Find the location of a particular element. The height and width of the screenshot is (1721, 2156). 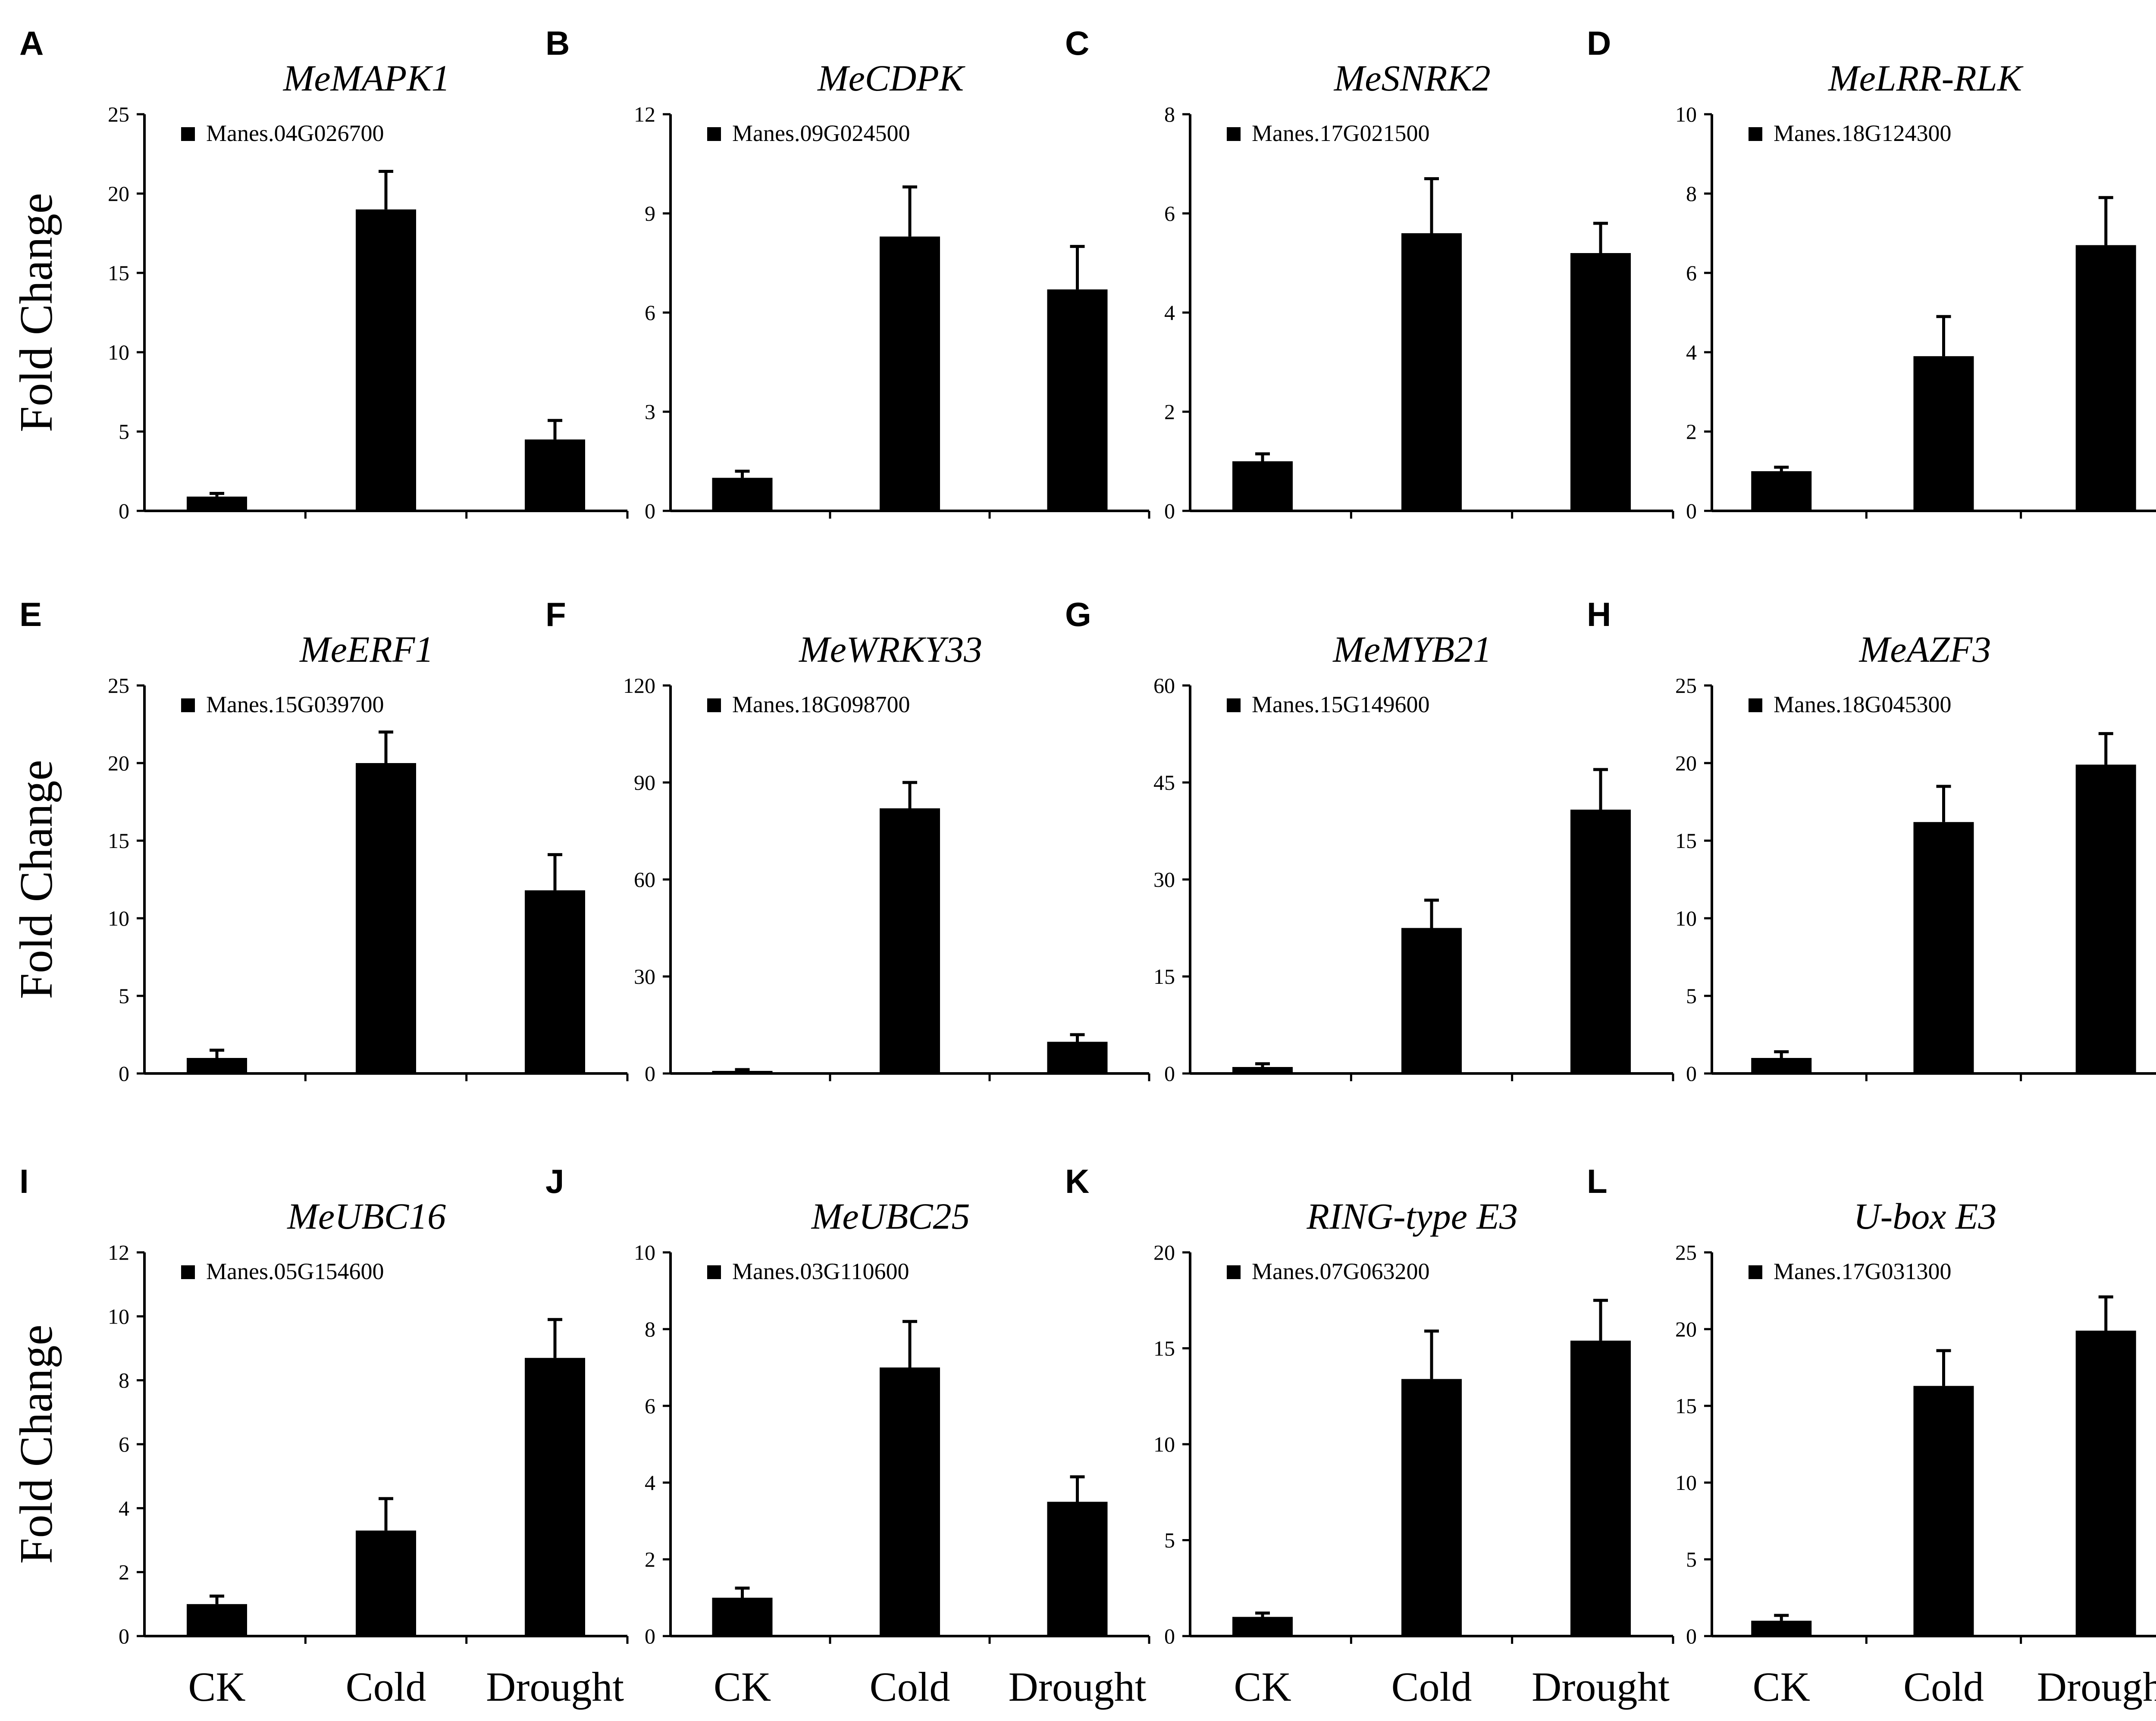

panel-letter: C is located at coordinates (1077, 43).